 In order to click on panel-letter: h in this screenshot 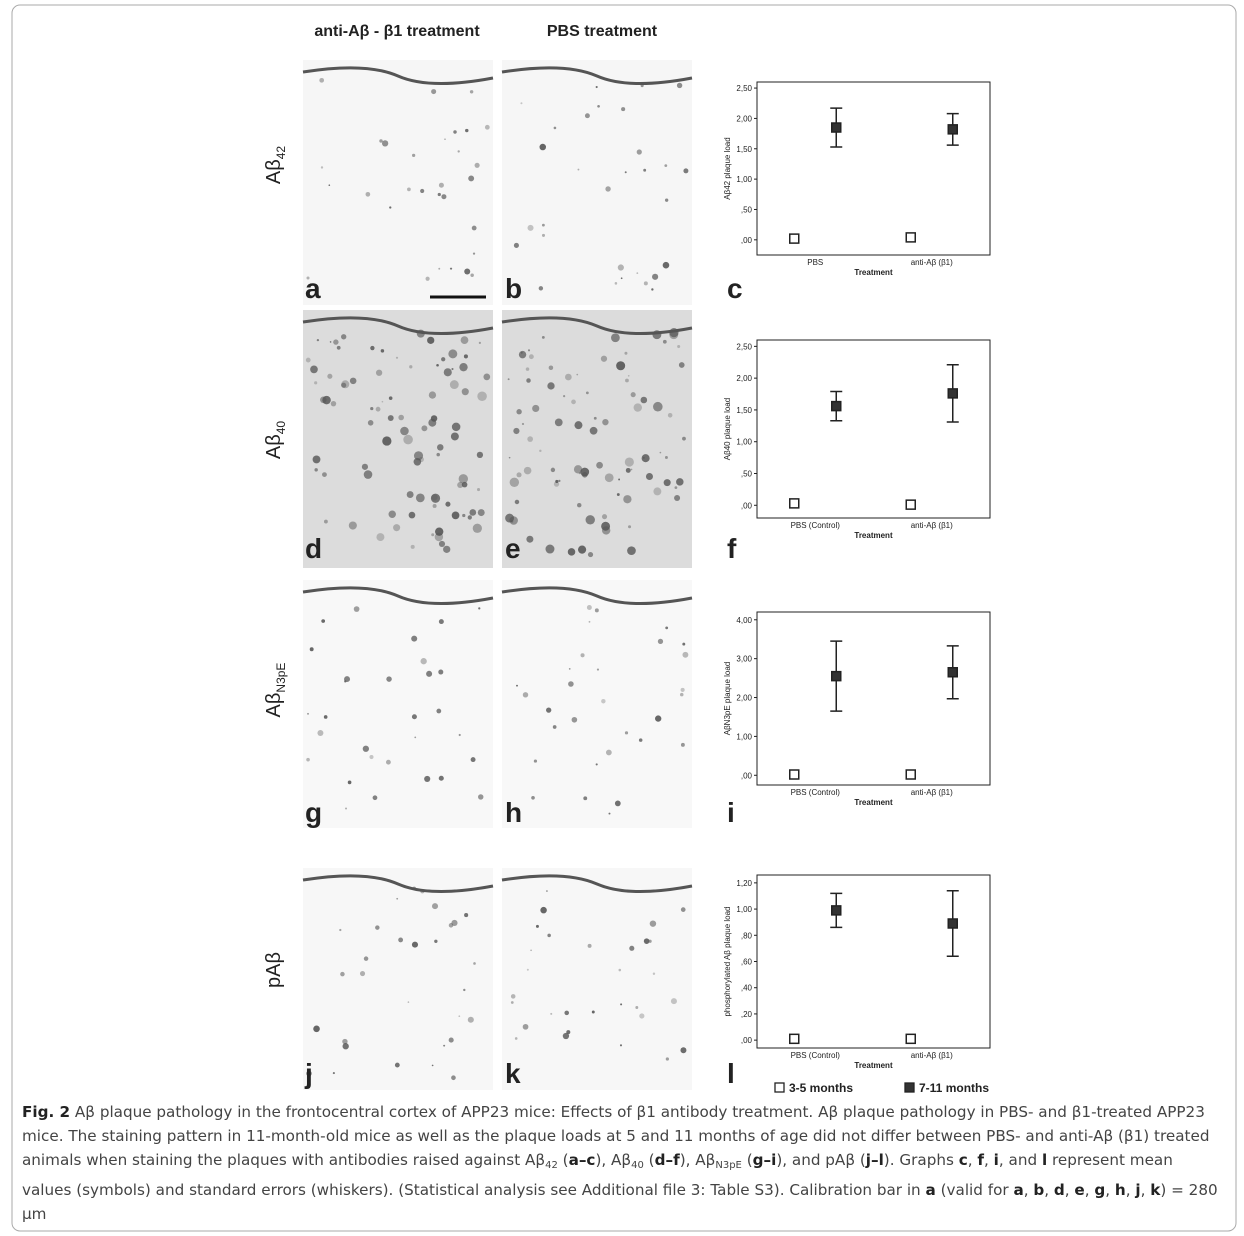, I will do `click(513, 812)`.